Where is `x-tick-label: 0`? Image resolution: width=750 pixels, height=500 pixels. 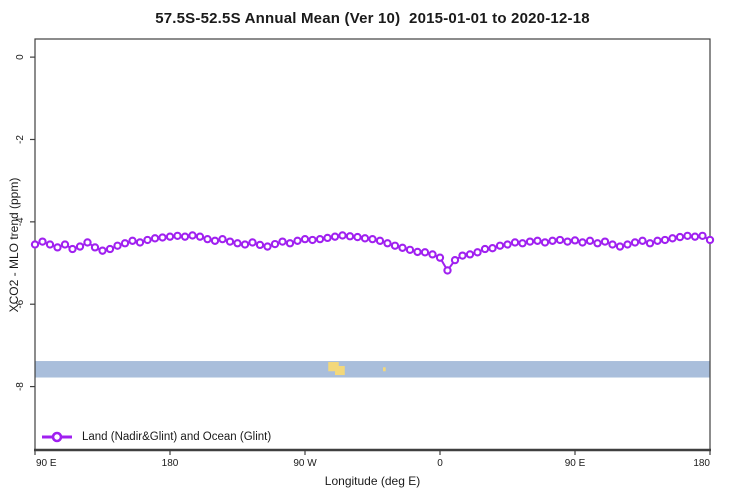
x-tick-label: 0 is located at coordinates (440, 463).